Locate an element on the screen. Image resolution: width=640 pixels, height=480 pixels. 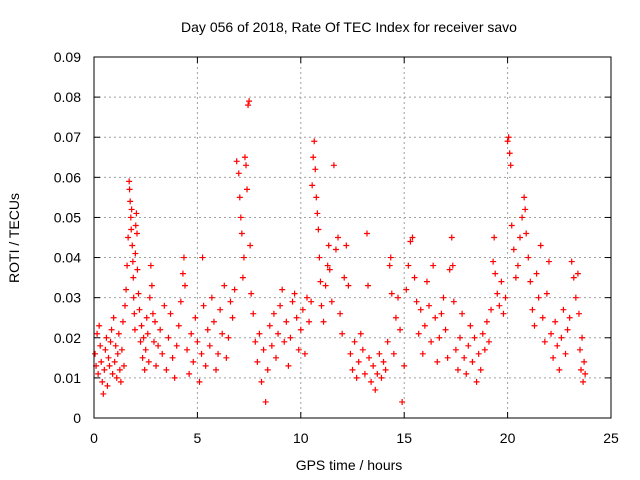
y-tick-label: 0.09 is located at coordinates (67, 57).